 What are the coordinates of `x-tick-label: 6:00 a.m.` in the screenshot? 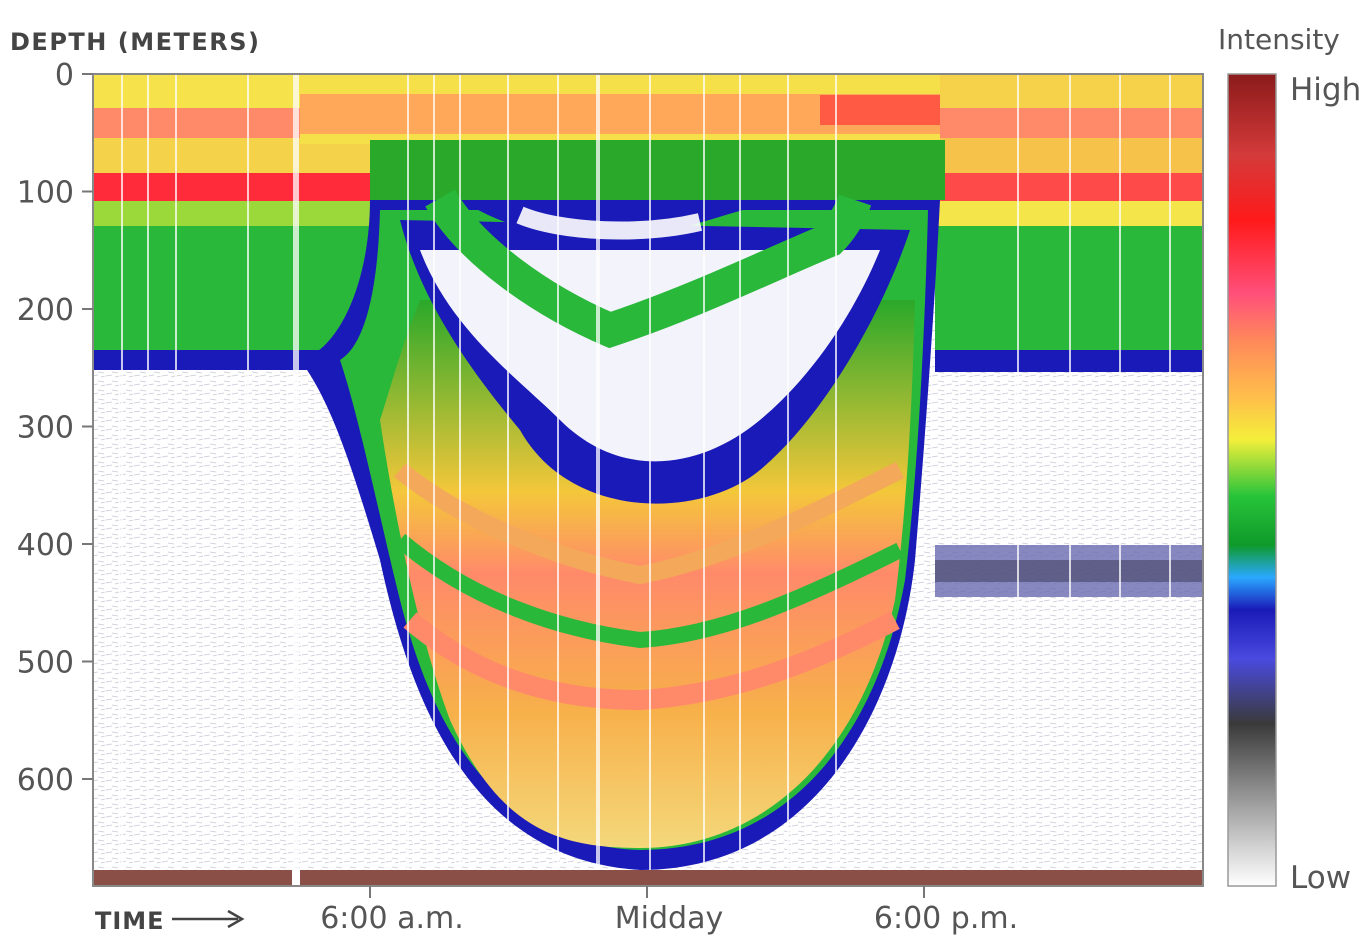 It's located at (392, 918).